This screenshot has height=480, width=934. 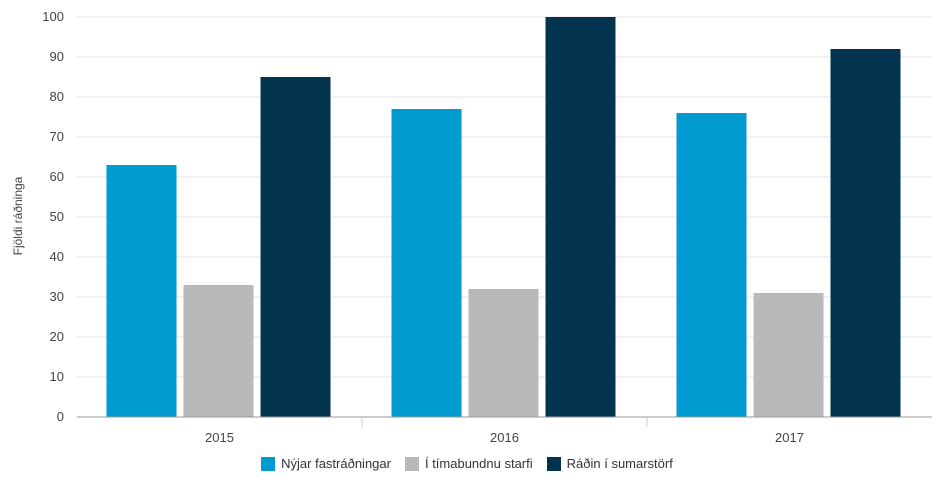 I want to click on x-tick-label: 2017, so click(x=789, y=437).